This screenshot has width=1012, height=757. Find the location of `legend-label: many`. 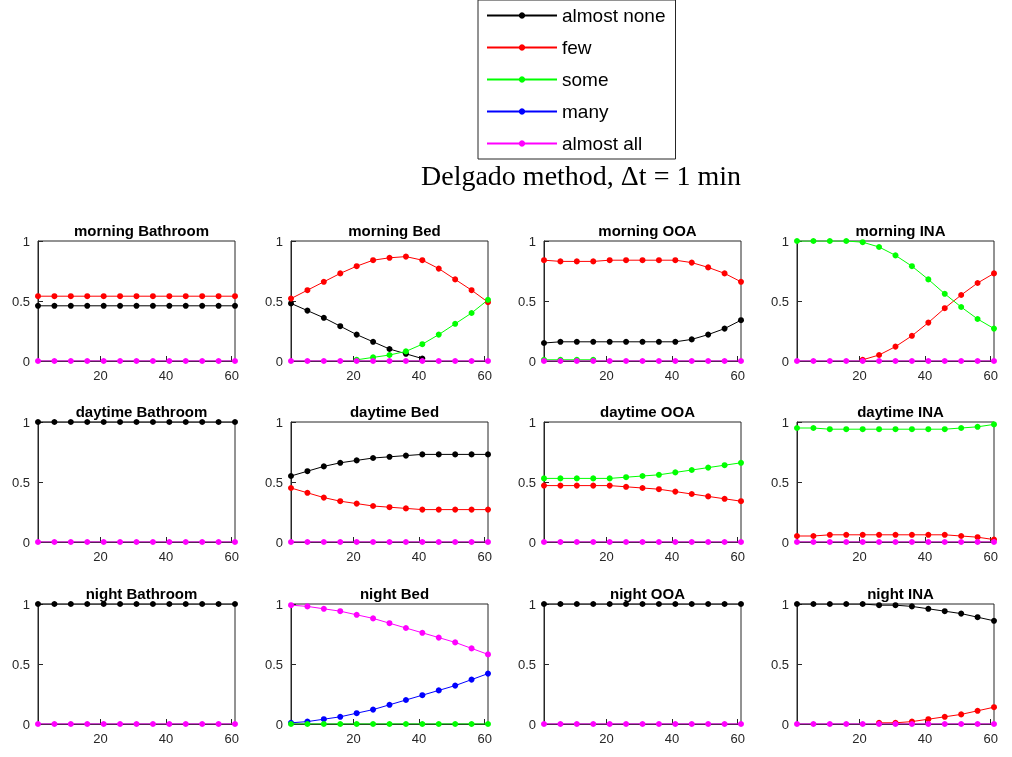

legend-label: many is located at coordinates (585, 111).